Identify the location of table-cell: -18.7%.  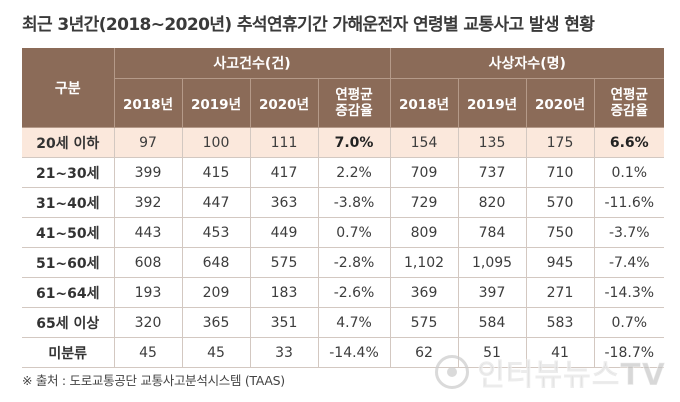
(629, 352).